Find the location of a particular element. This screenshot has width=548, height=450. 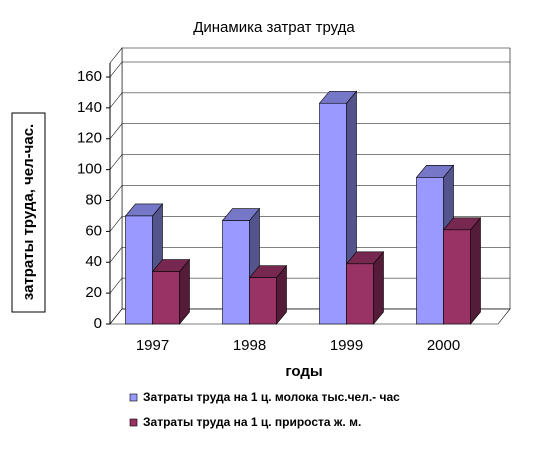

y-axis-label: затраты труда, чел-час. is located at coordinates (28, 212).